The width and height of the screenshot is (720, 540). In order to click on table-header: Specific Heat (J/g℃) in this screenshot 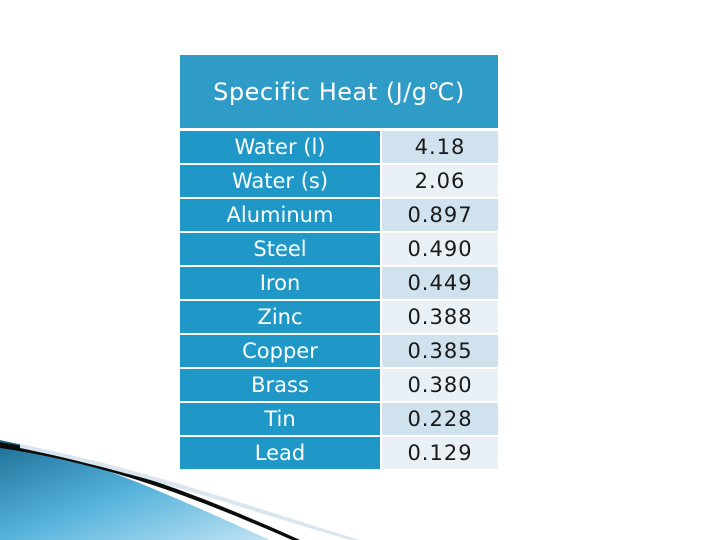, I will do `click(339, 93)`.